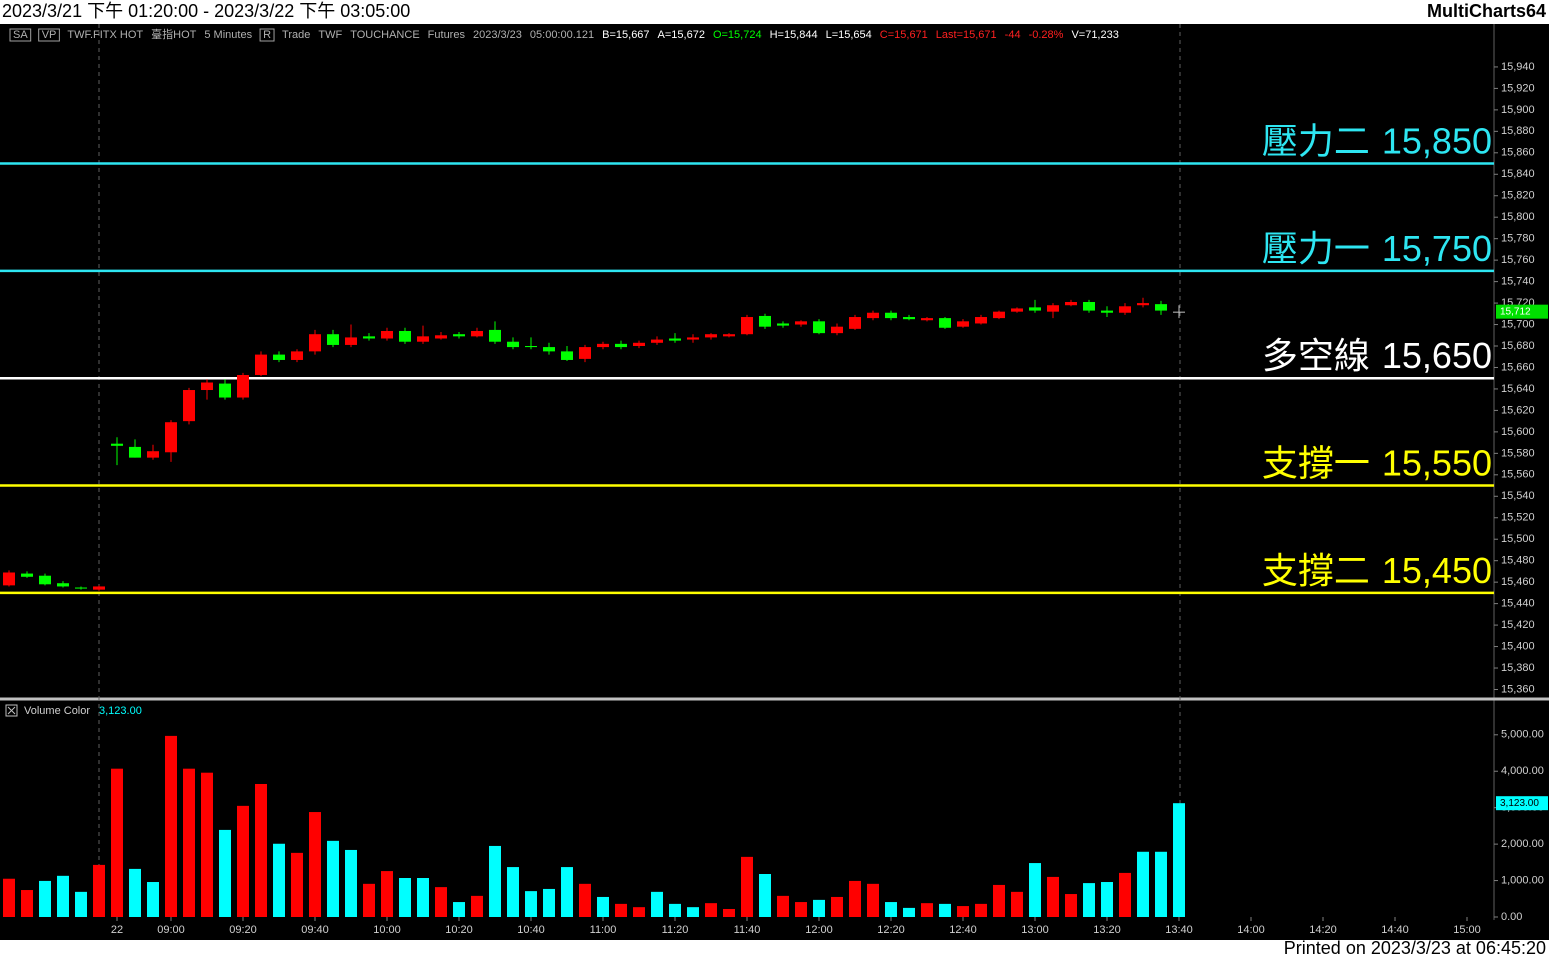 The width and height of the screenshot is (1549, 960). What do you see at coordinates (531, 930) in the screenshot?
I see `x-tick-label: 10:40` at bounding box center [531, 930].